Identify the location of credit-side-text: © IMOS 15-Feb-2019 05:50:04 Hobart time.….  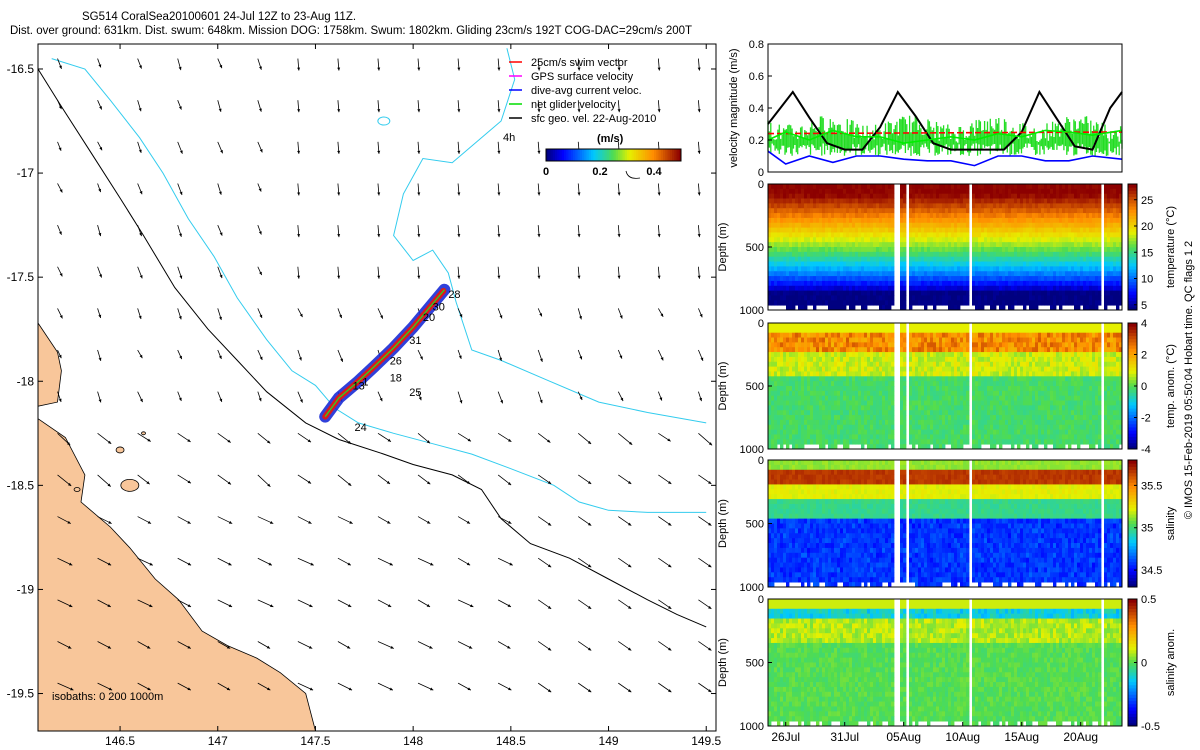
(1189, 380).